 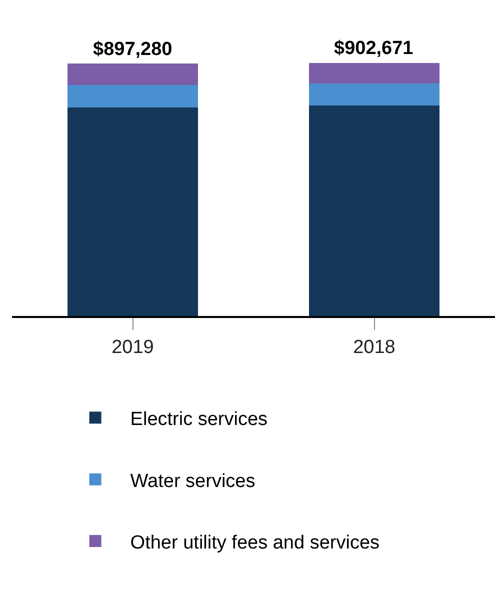 What do you see at coordinates (374, 347) in the screenshot?
I see `x-tick-label: 2018` at bounding box center [374, 347].